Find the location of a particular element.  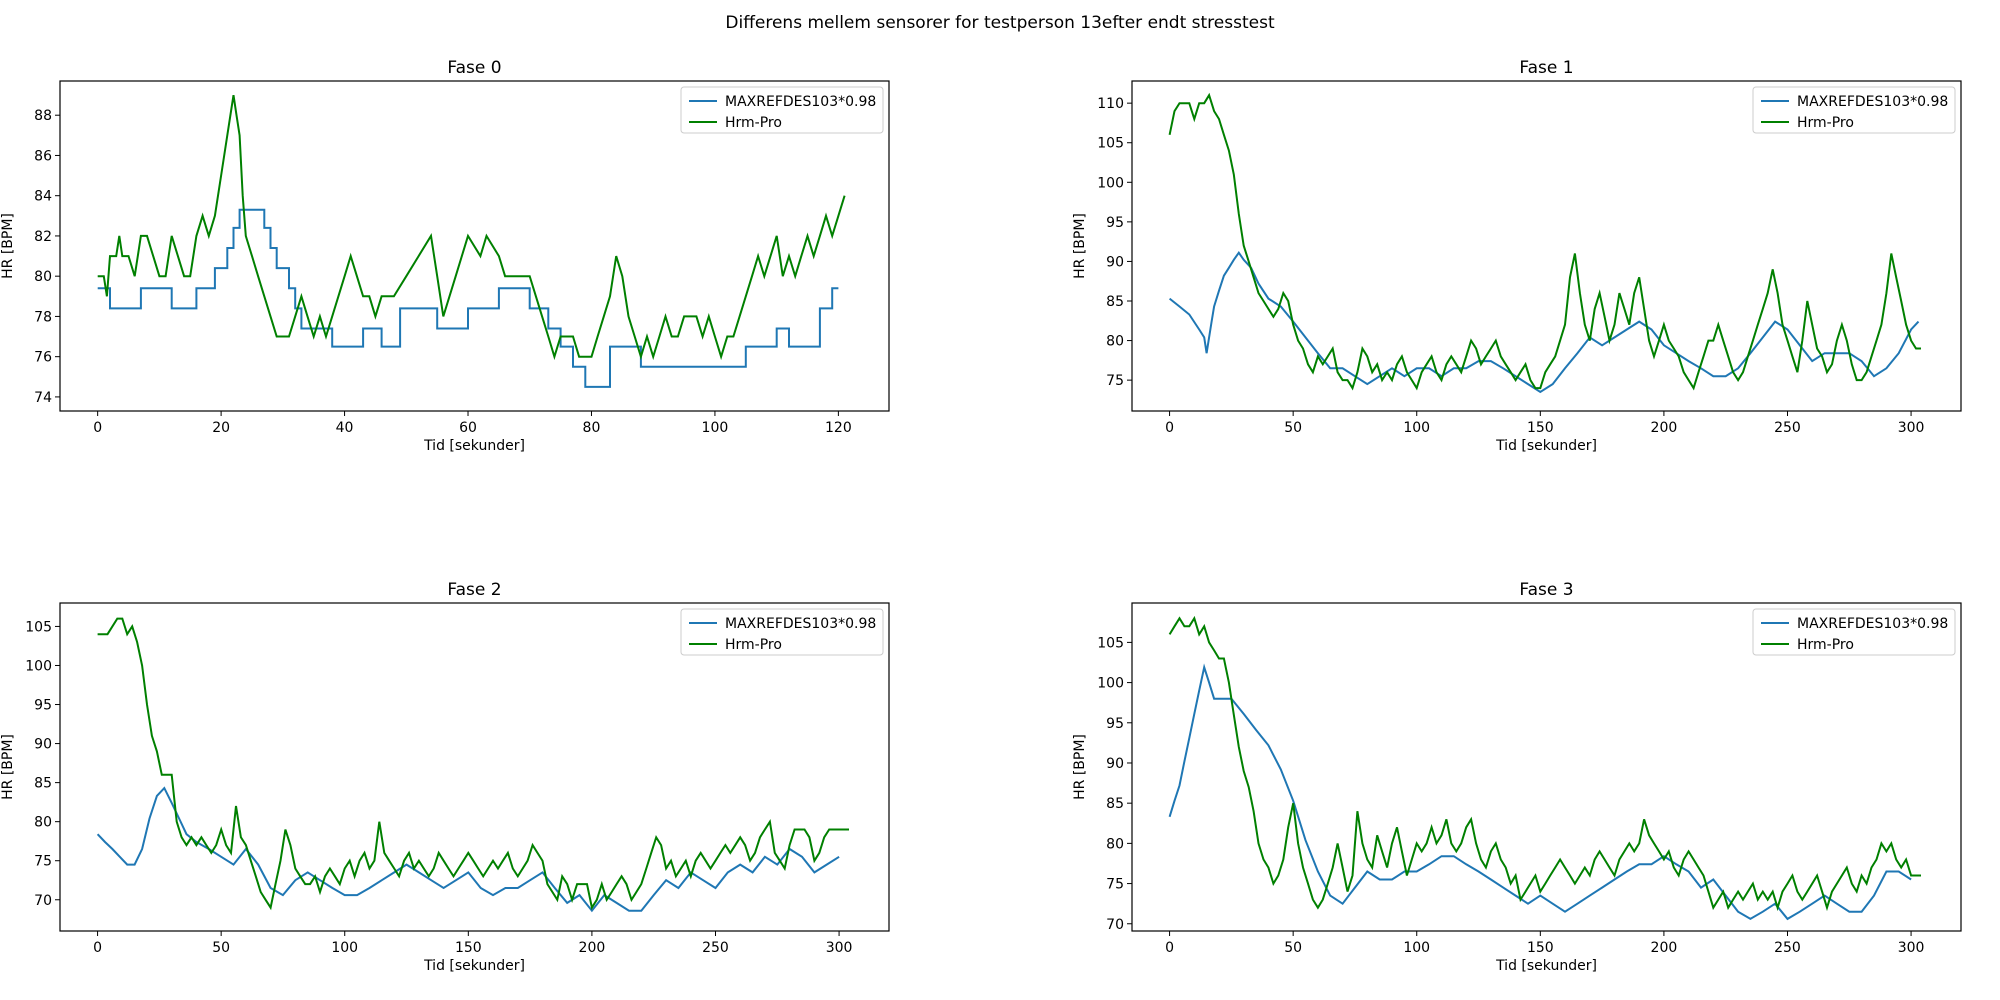

subplot-title: Fase 2 is located at coordinates (474, 590).